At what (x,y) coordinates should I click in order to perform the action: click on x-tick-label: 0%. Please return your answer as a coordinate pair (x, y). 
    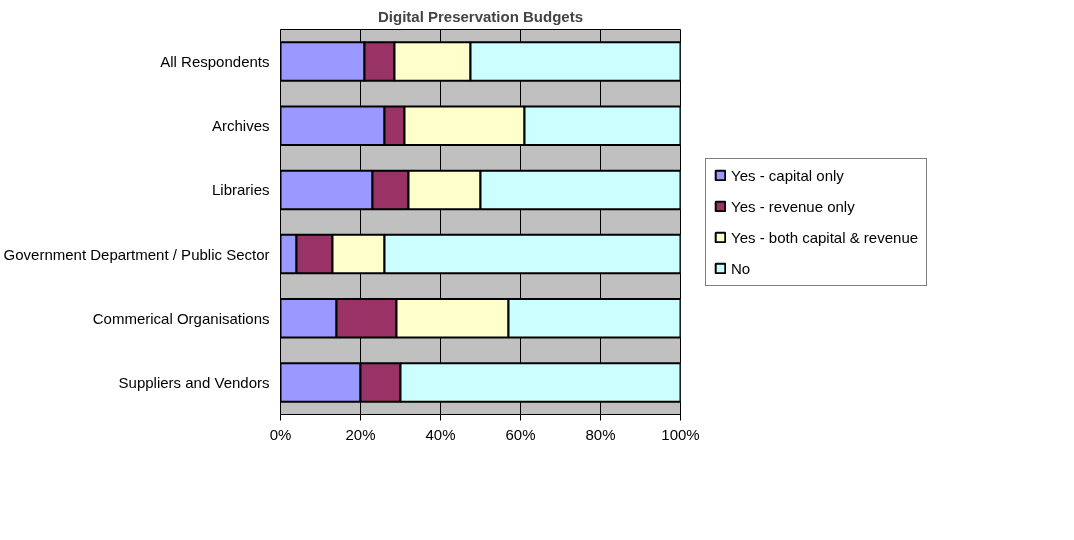
    Looking at the image, I should click on (280, 434).